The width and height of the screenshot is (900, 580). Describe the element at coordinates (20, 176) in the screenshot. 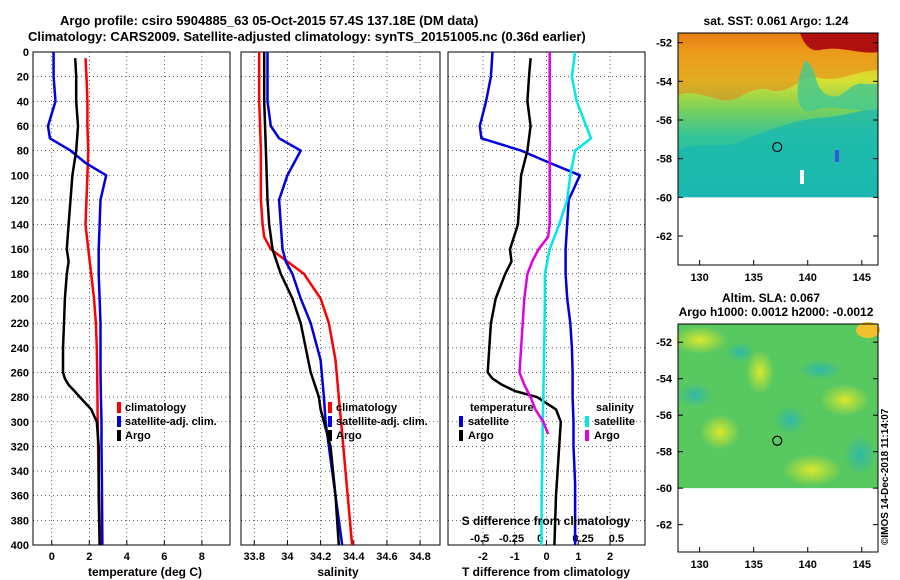

I see `depth-tick-label: 100` at that location.